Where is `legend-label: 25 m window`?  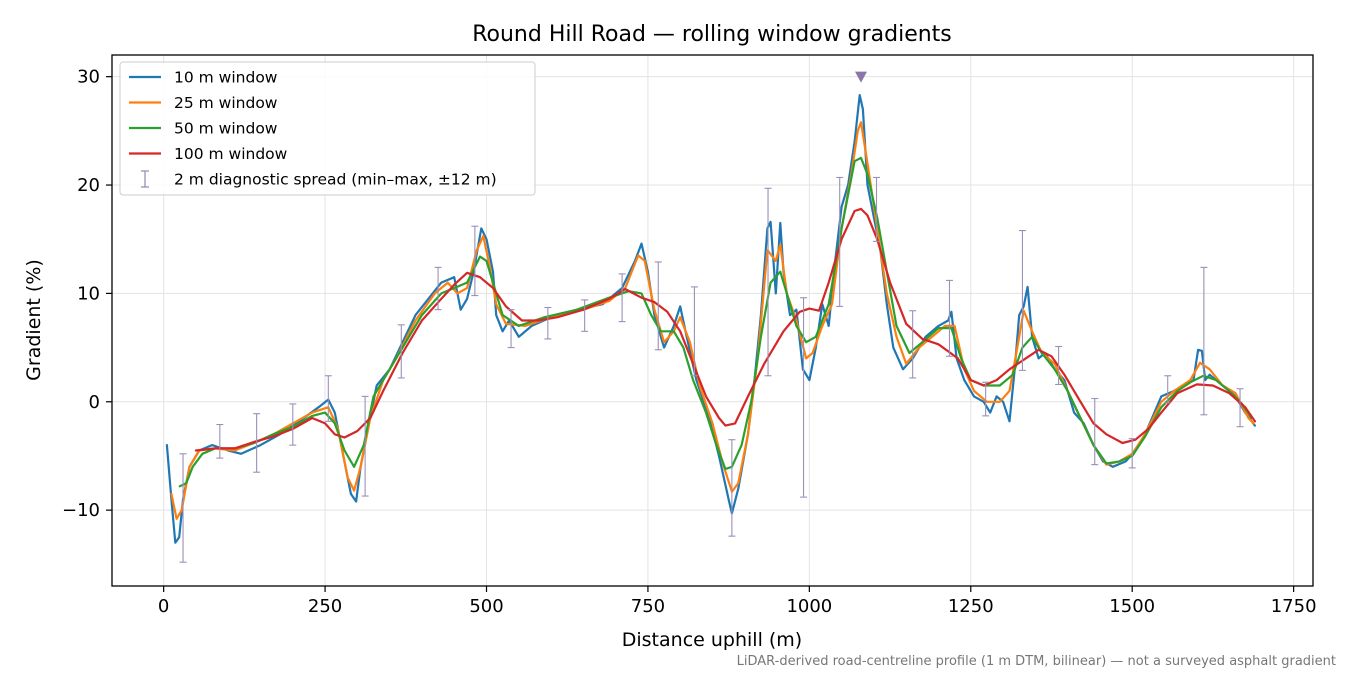
legend-label: 25 m window is located at coordinates (226, 103).